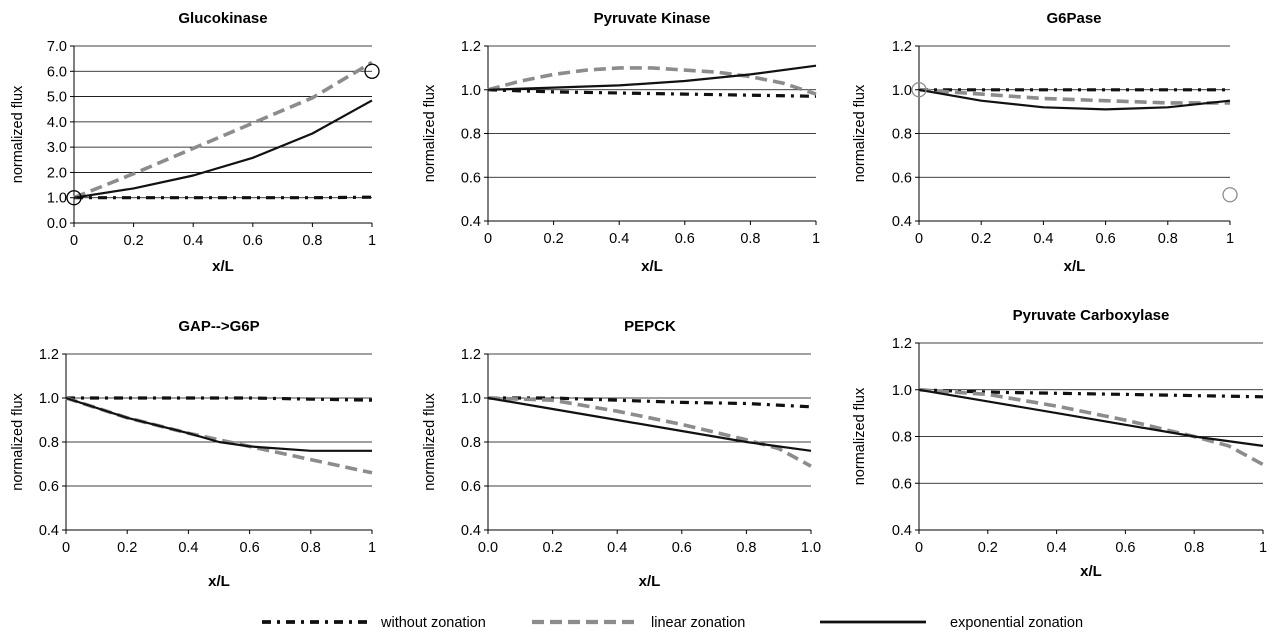 This screenshot has height=635, width=1276. What do you see at coordinates (57, 173) in the screenshot?
I see `y-tick-label: 2.0` at bounding box center [57, 173].